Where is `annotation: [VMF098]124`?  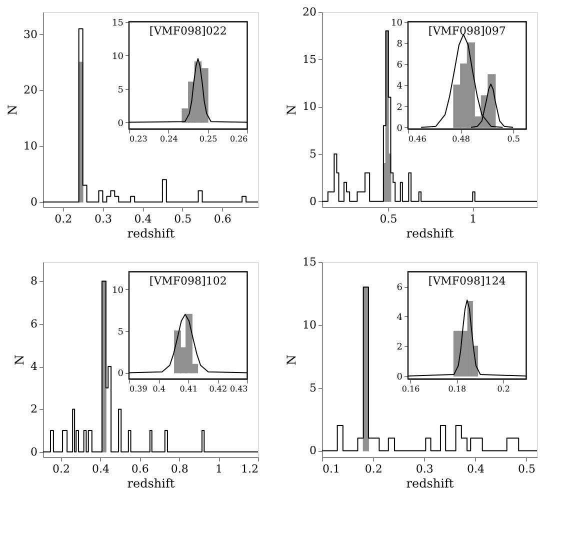
annotation: [VMF098]124 is located at coordinates (467, 281).